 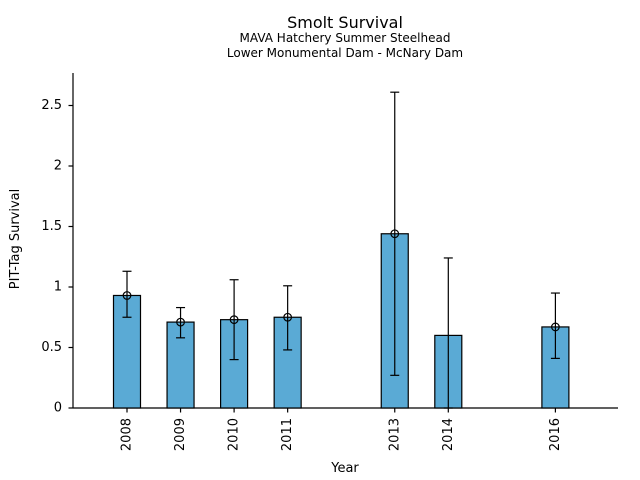 What do you see at coordinates (345, 22) in the screenshot?
I see `chart-title: Smolt Survival` at bounding box center [345, 22].